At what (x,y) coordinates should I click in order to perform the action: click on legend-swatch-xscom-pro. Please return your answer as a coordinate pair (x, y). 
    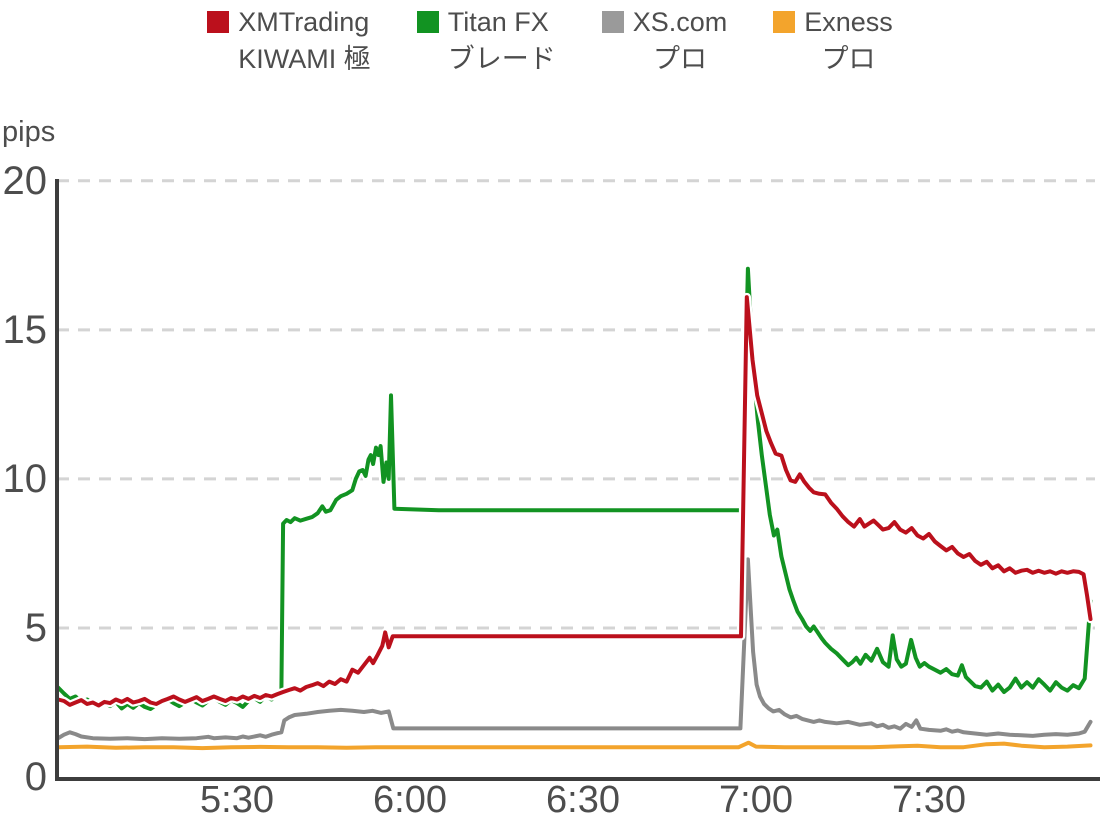
    Looking at the image, I should click on (612, 22).